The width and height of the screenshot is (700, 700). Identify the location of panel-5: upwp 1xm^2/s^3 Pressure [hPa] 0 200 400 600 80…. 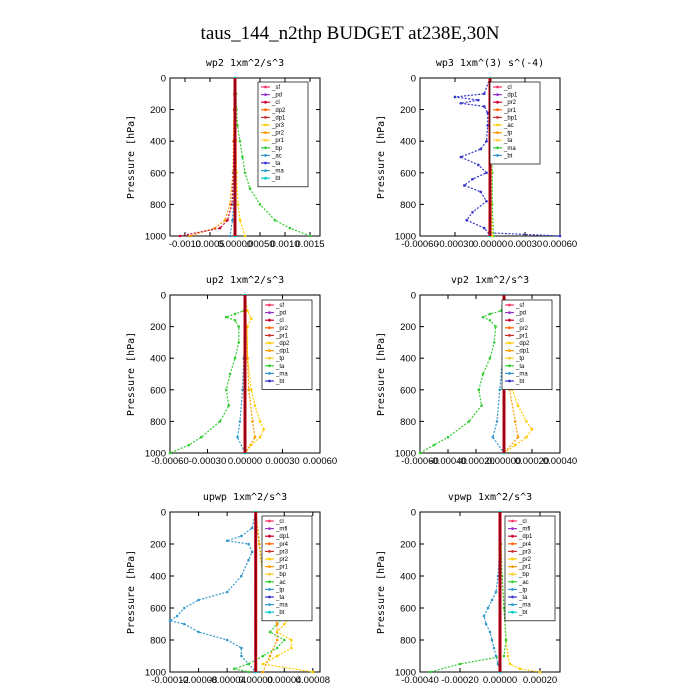
(228, 589).